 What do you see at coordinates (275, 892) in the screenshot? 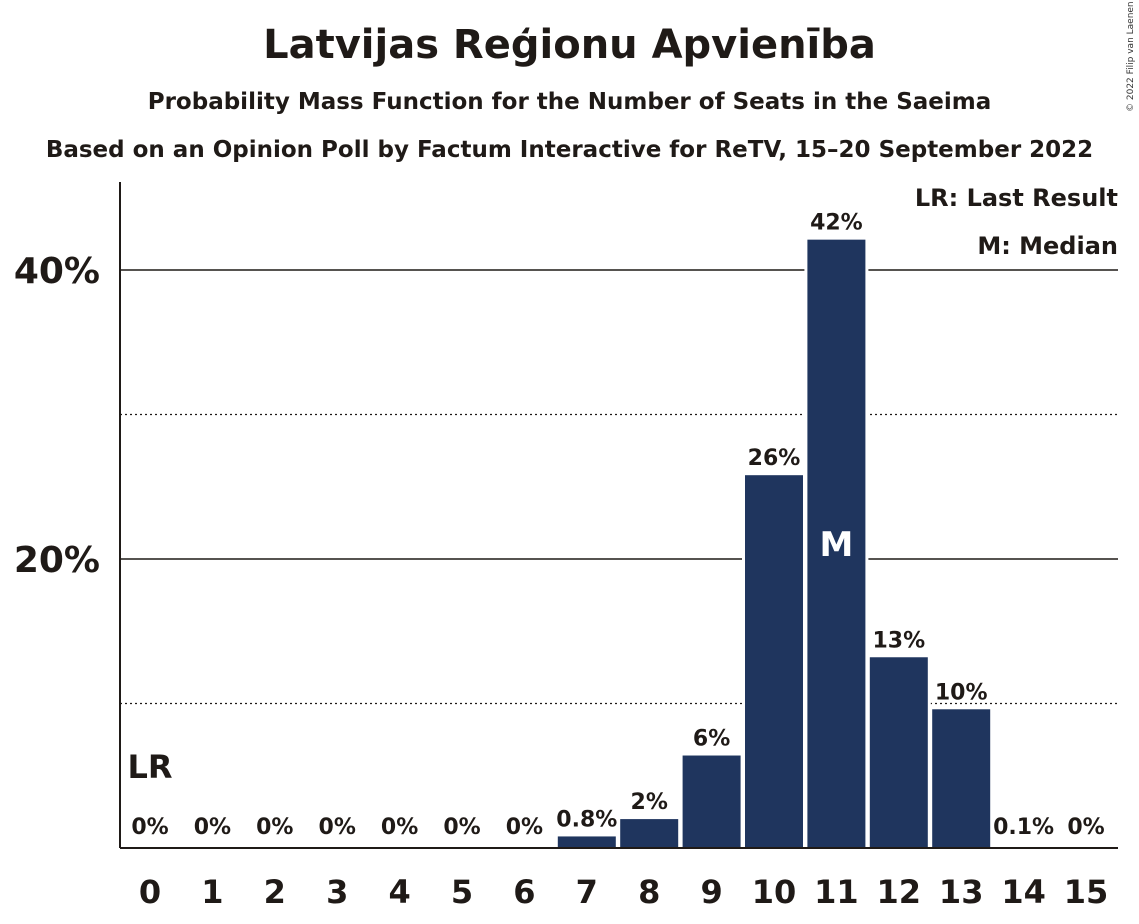
I see `x-tick-label: 2` at bounding box center [275, 892].